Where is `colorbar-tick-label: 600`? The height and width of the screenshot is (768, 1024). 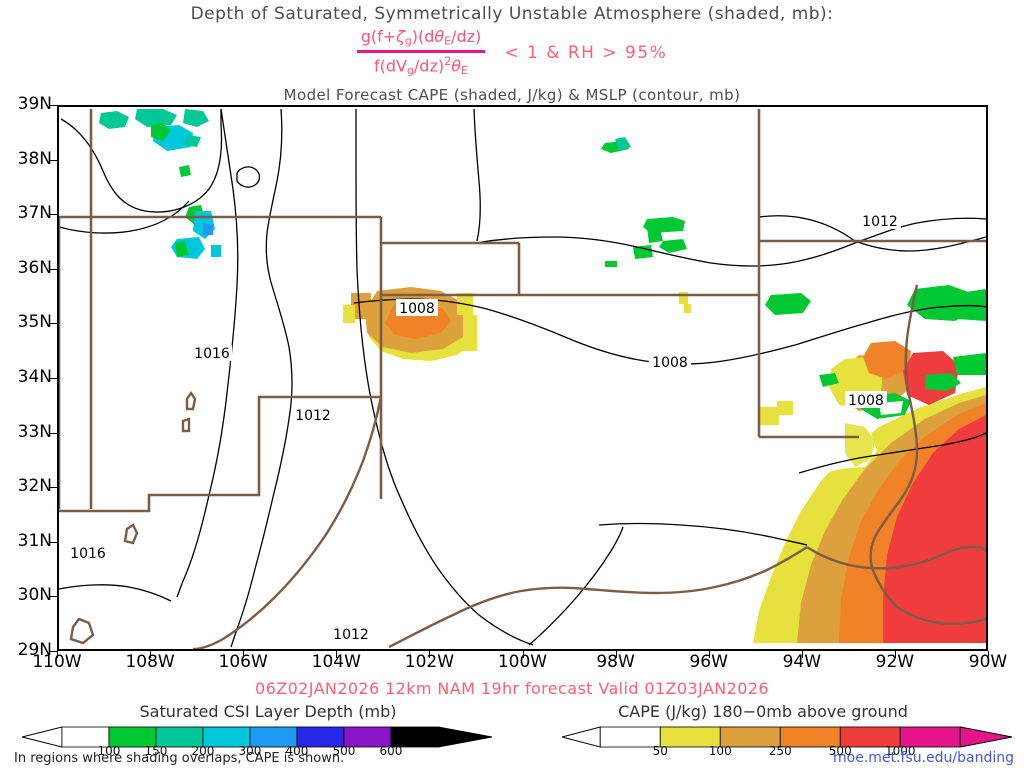 colorbar-tick-label: 600 is located at coordinates (391, 751).